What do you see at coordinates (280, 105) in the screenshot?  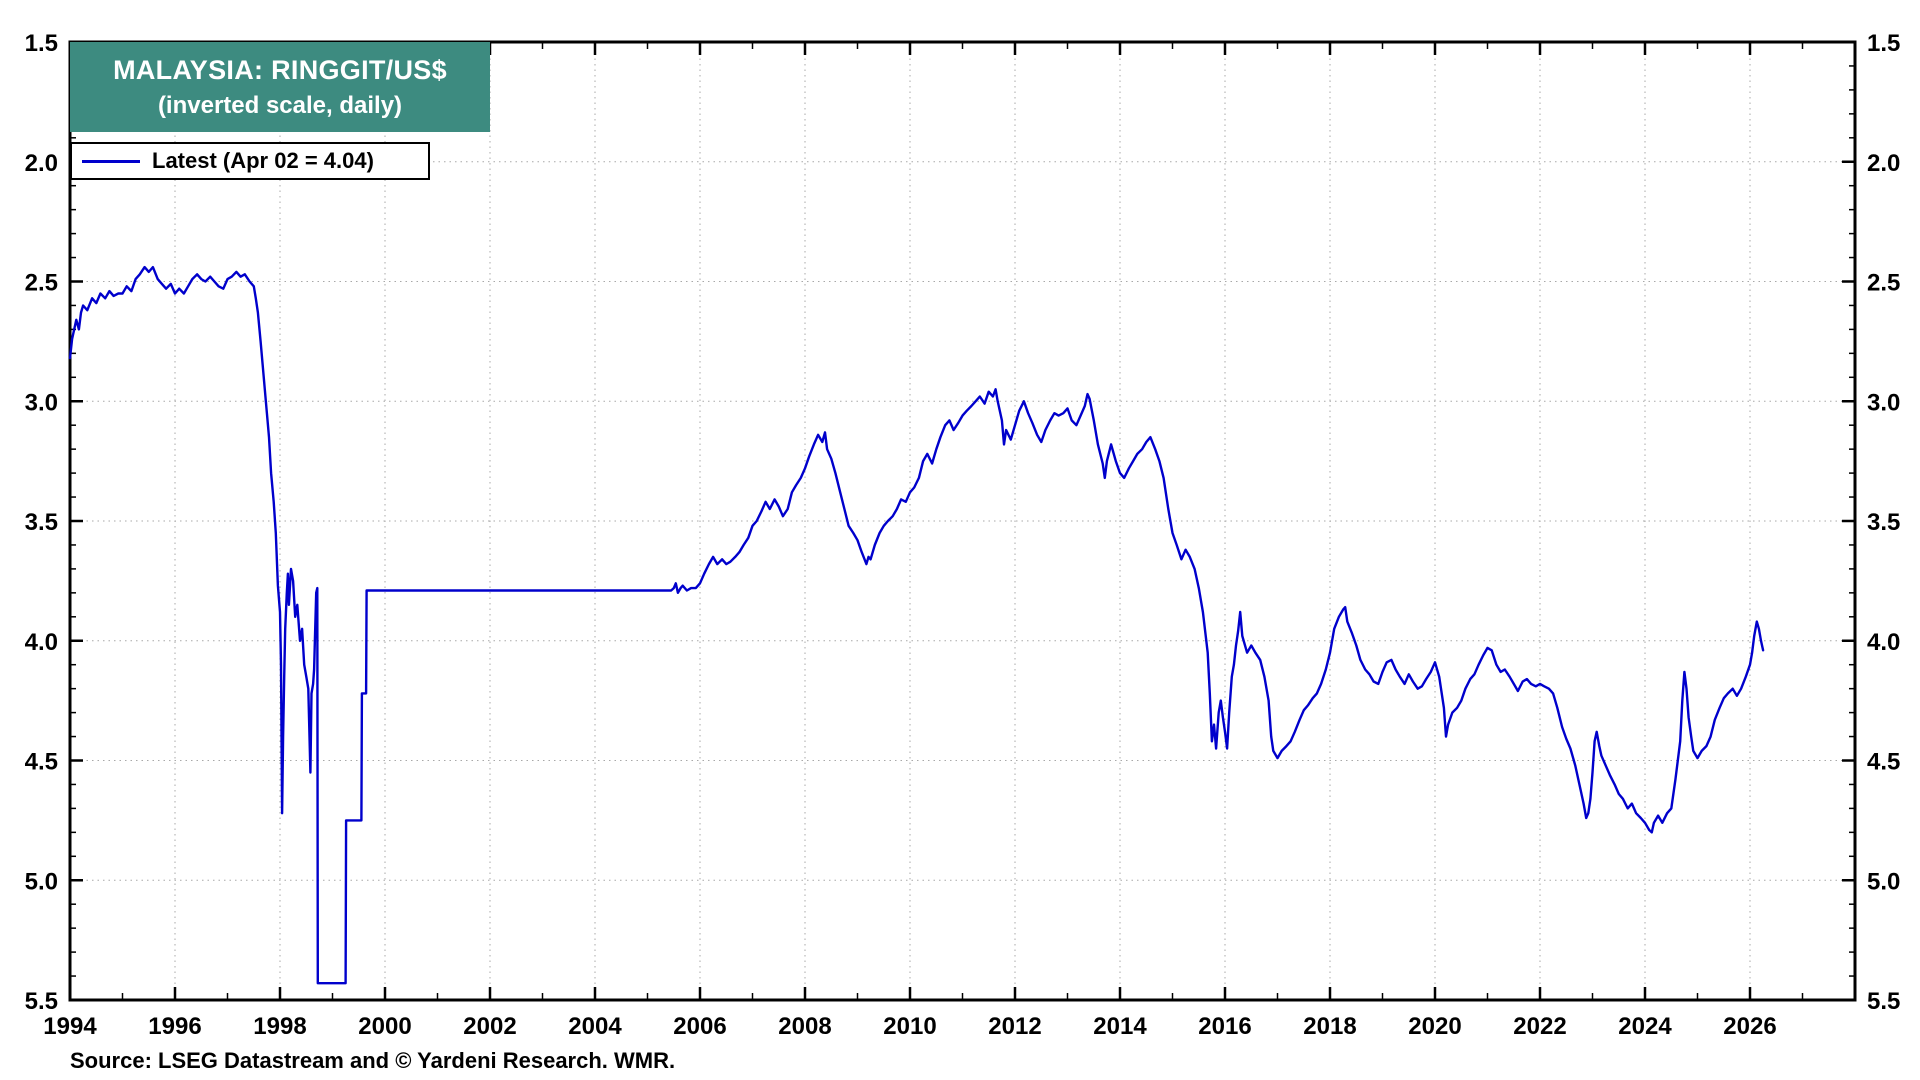 I see `chart-subtitle: (inverted scale, daily)` at bounding box center [280, 105].